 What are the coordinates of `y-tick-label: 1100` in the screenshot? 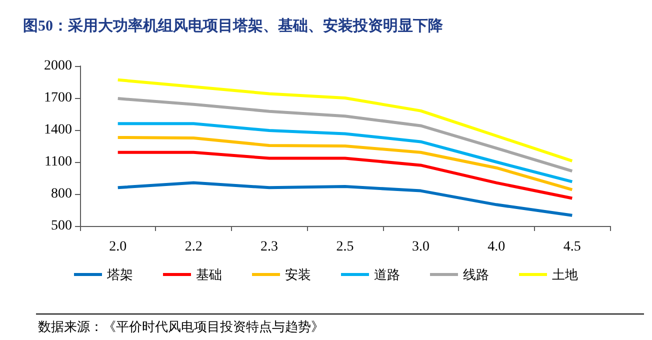 It's located at (58, 162).